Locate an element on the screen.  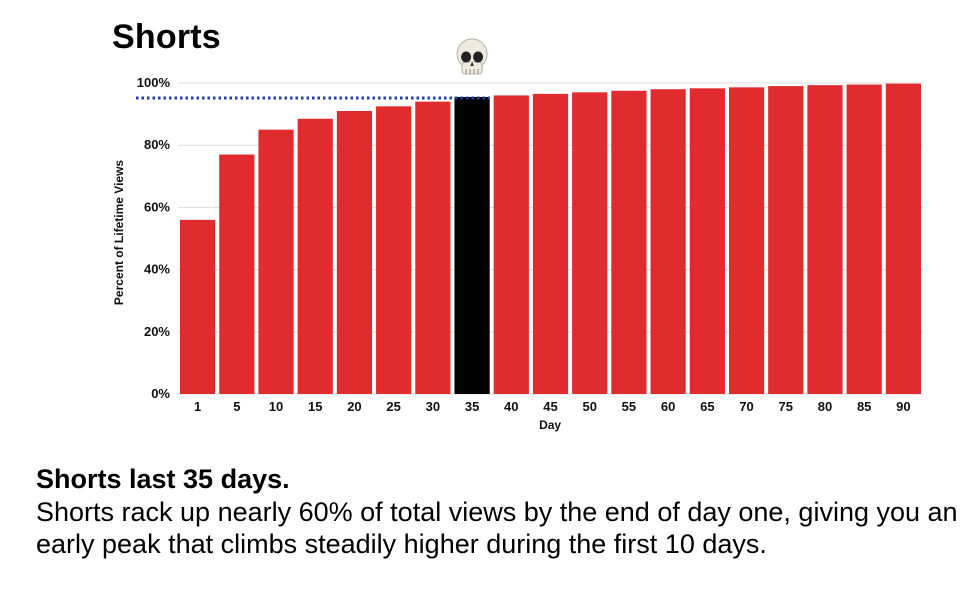
x-tick-label: 25 is located at coordinates (393, 406).